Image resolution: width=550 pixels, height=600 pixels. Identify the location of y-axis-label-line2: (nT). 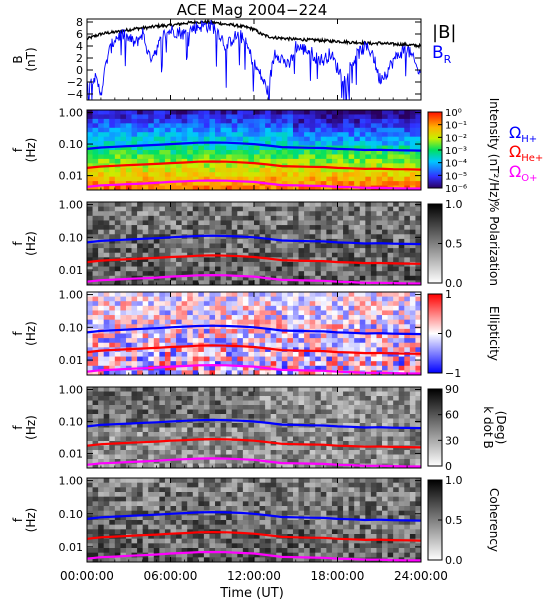
(31, 59).